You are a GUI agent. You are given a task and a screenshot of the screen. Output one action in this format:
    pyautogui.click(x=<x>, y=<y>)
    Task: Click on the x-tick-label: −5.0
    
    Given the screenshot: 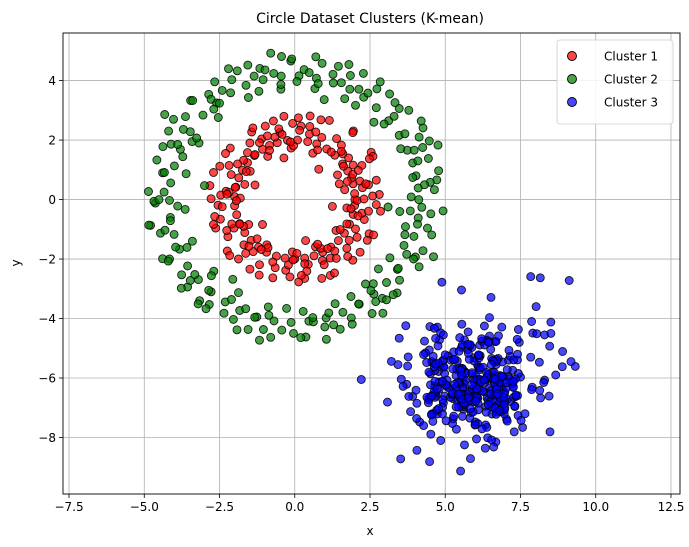 What is the action you would take?
    pyautogui.click(x=144, y=507)
    